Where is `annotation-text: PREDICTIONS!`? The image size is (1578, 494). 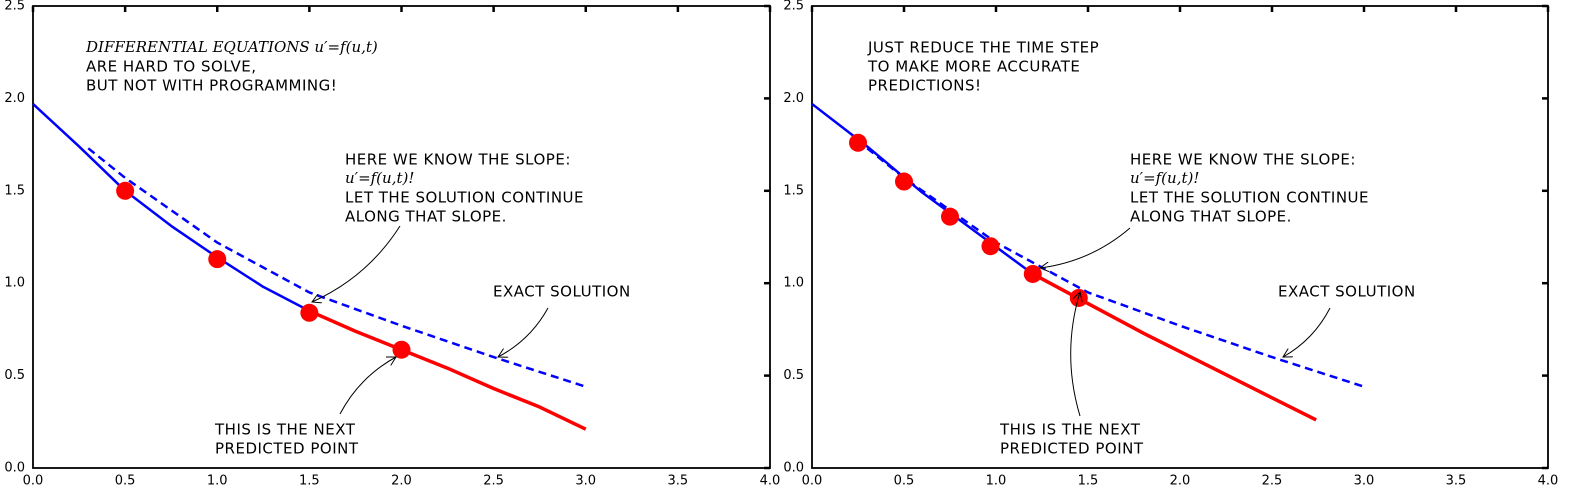
annotation-text: PREDICTIONS! is located at coordinates (925, 86).